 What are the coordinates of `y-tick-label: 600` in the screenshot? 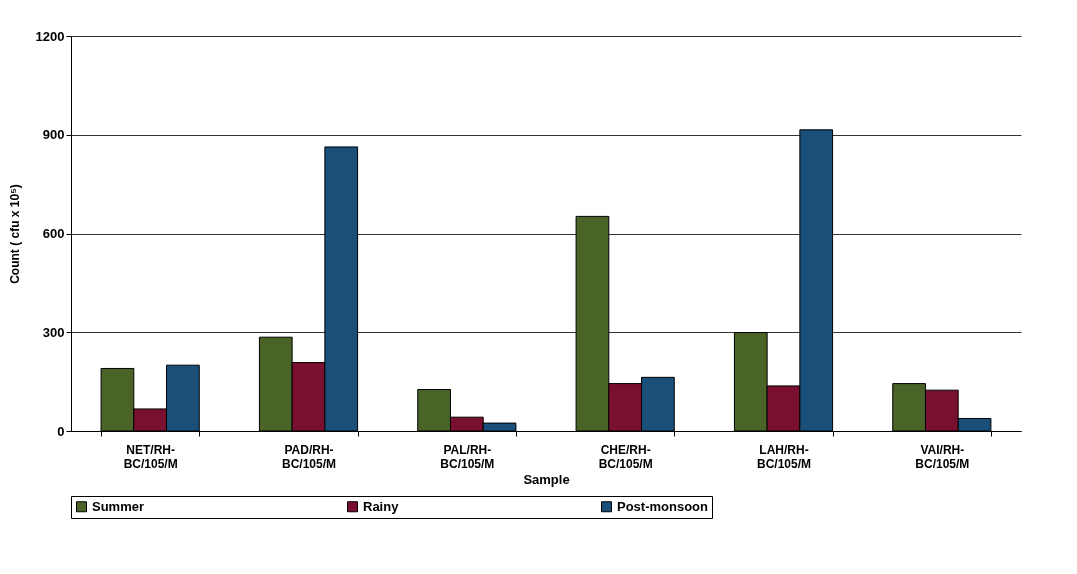 It's located at (53, 233).